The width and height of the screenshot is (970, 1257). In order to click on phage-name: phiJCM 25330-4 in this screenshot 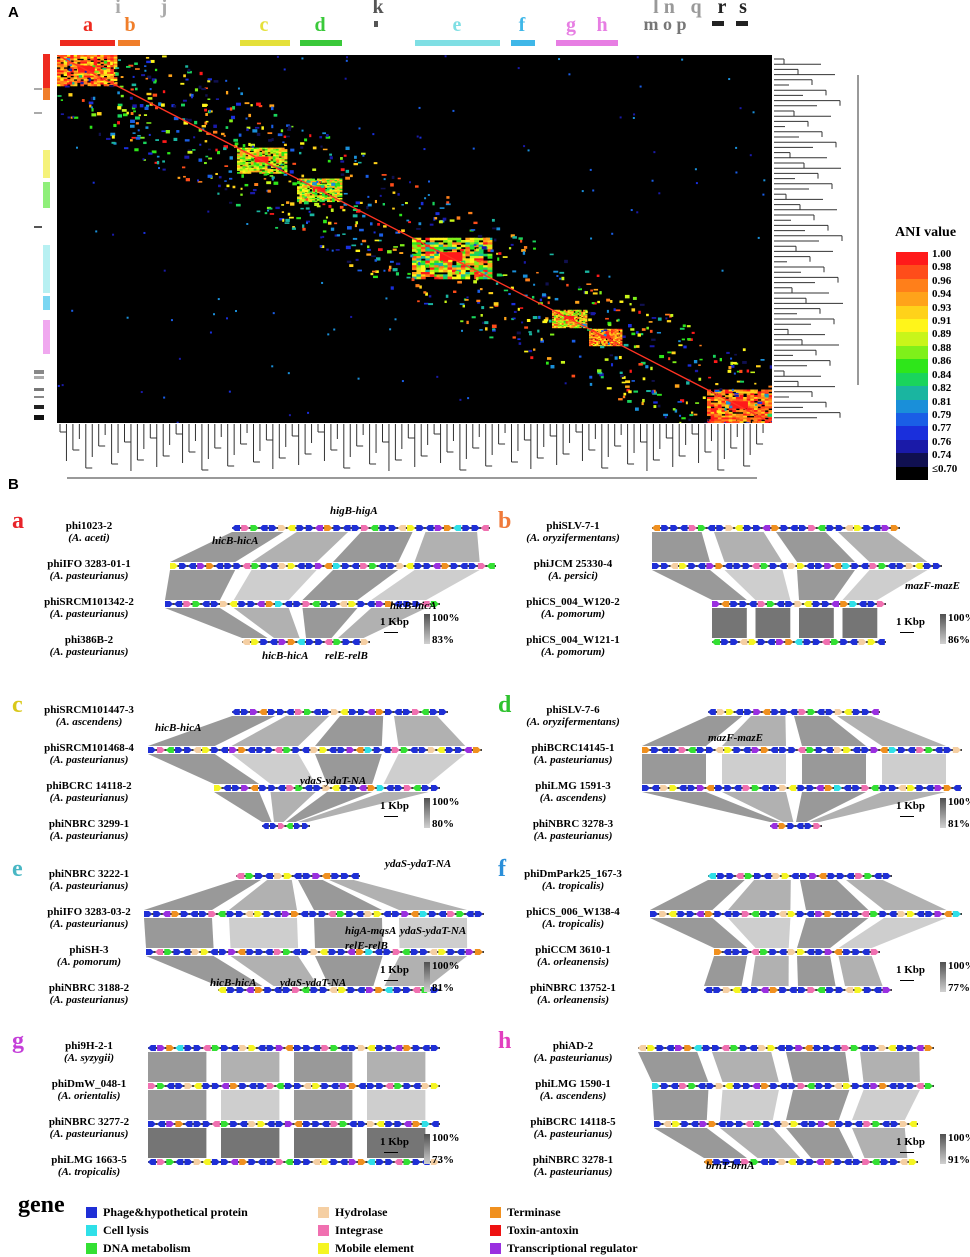, I will do `click(573, 564)`.